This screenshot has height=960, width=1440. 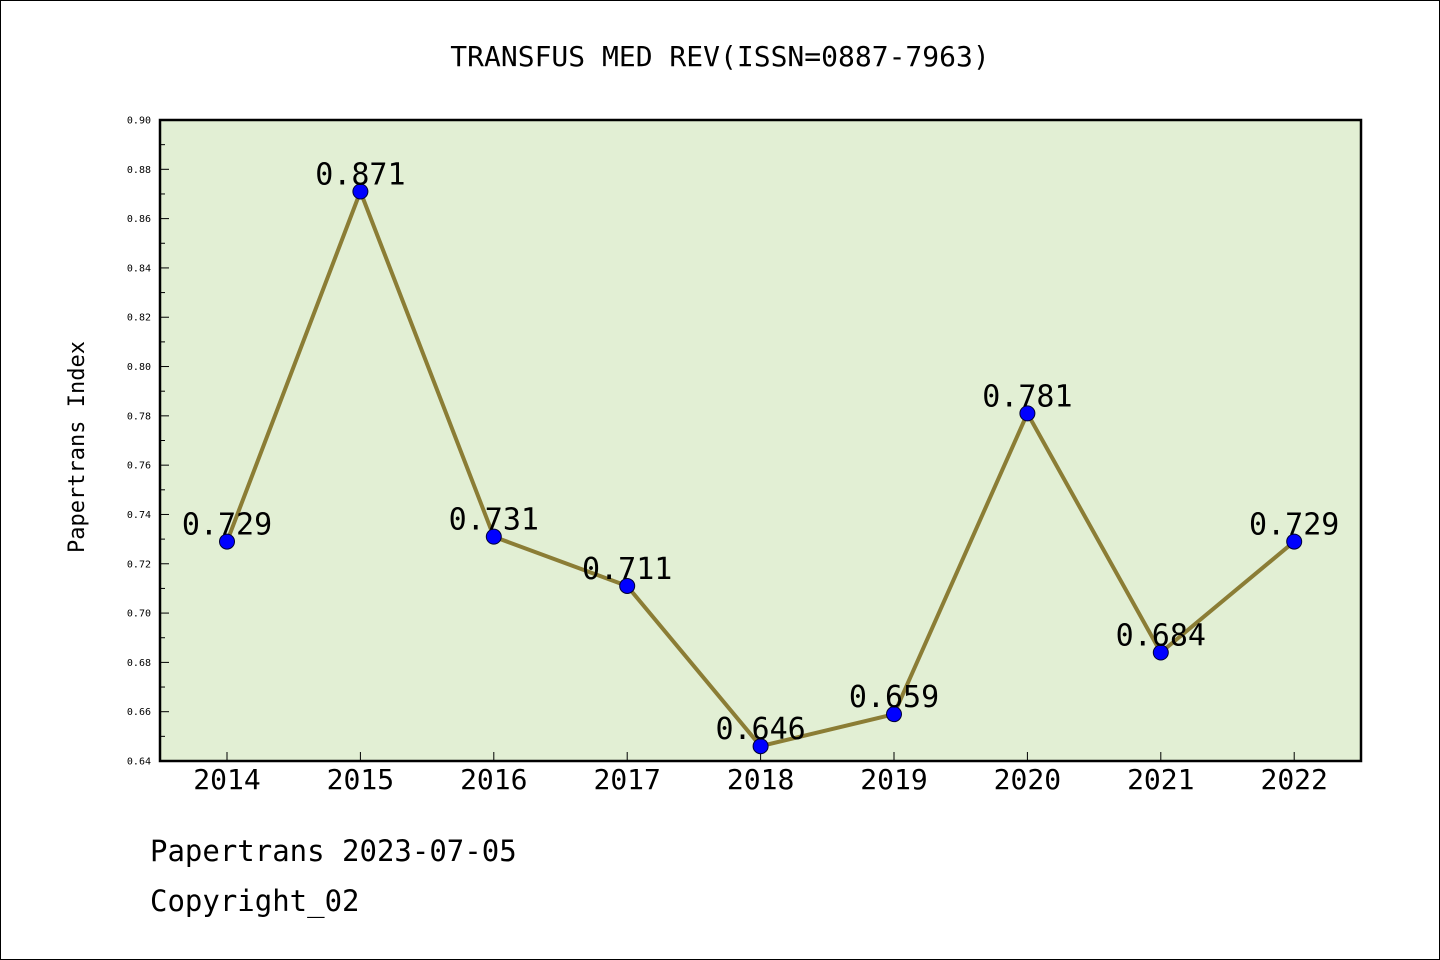 I want to click on y-tick-label: 0.68, so click(x=139, y=663).